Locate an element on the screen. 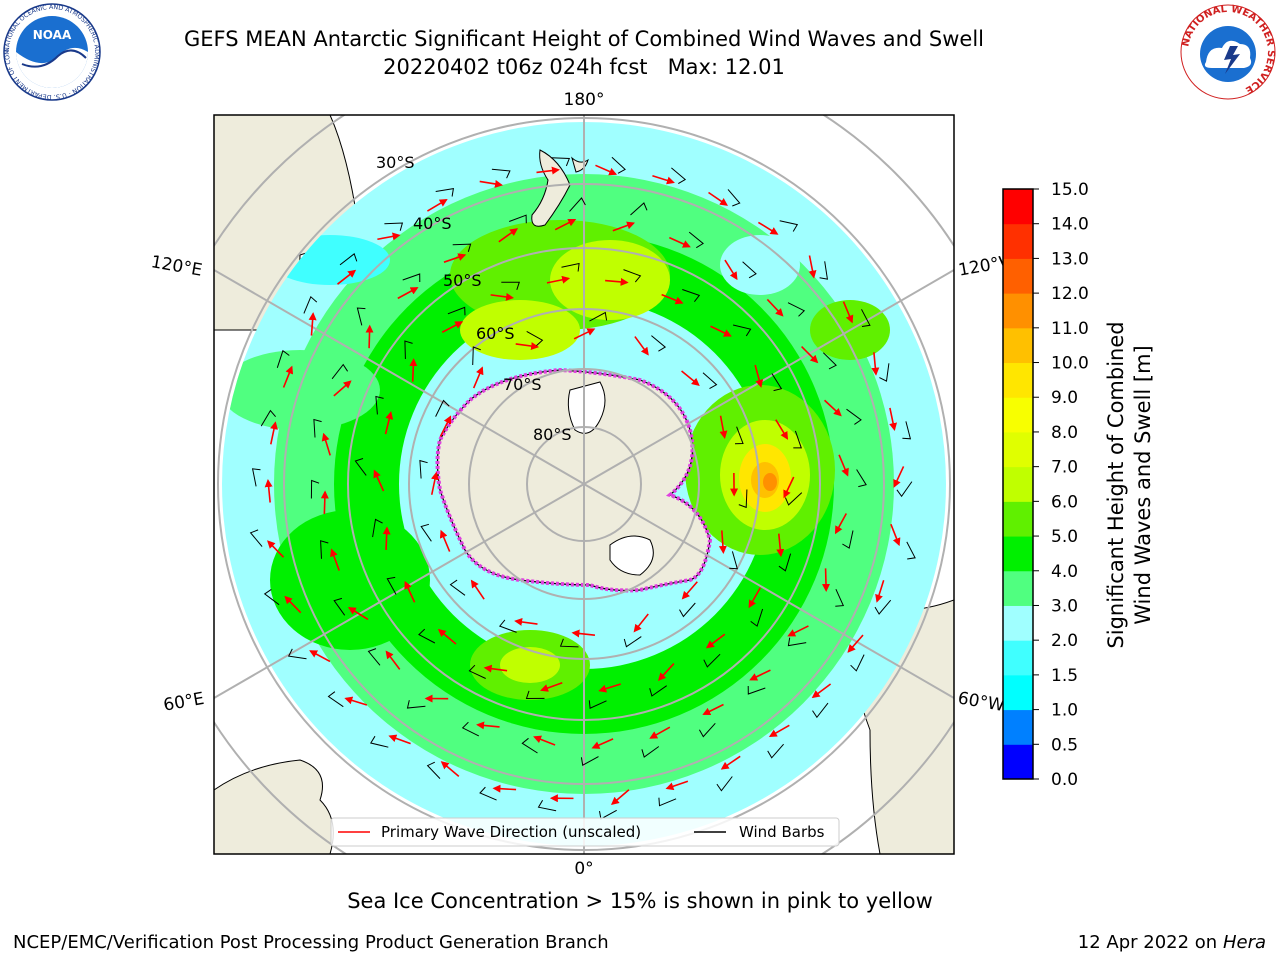  colorbar-tick-label: 9.0 is located at coordinates (1064, 398).